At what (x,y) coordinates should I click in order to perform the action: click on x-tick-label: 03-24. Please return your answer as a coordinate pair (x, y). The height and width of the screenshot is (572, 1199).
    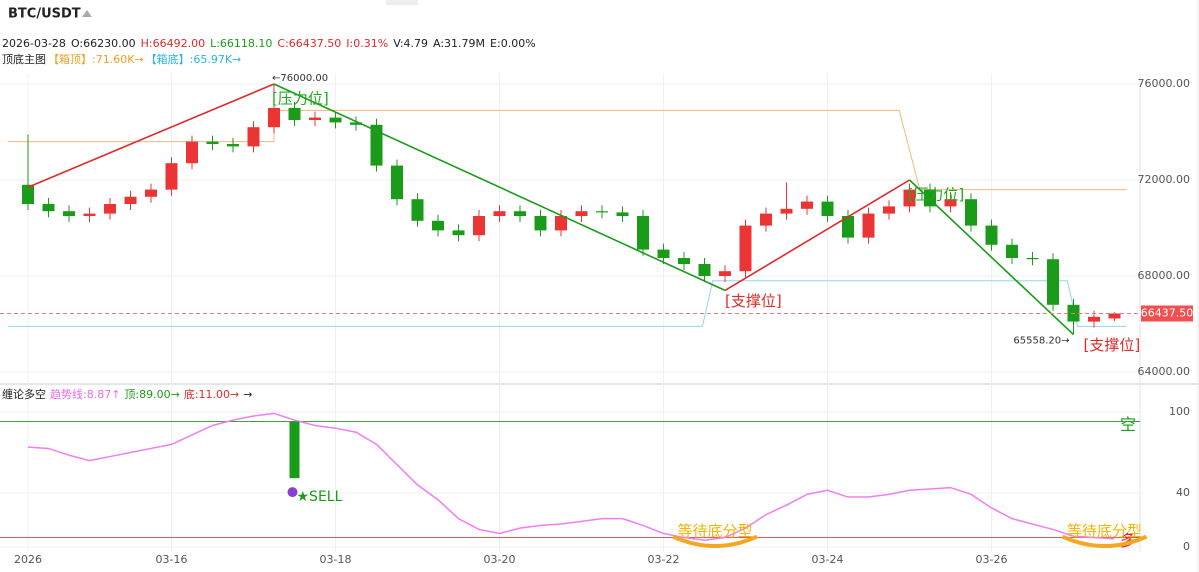
    Looking at the image, I should click on (828, 559).